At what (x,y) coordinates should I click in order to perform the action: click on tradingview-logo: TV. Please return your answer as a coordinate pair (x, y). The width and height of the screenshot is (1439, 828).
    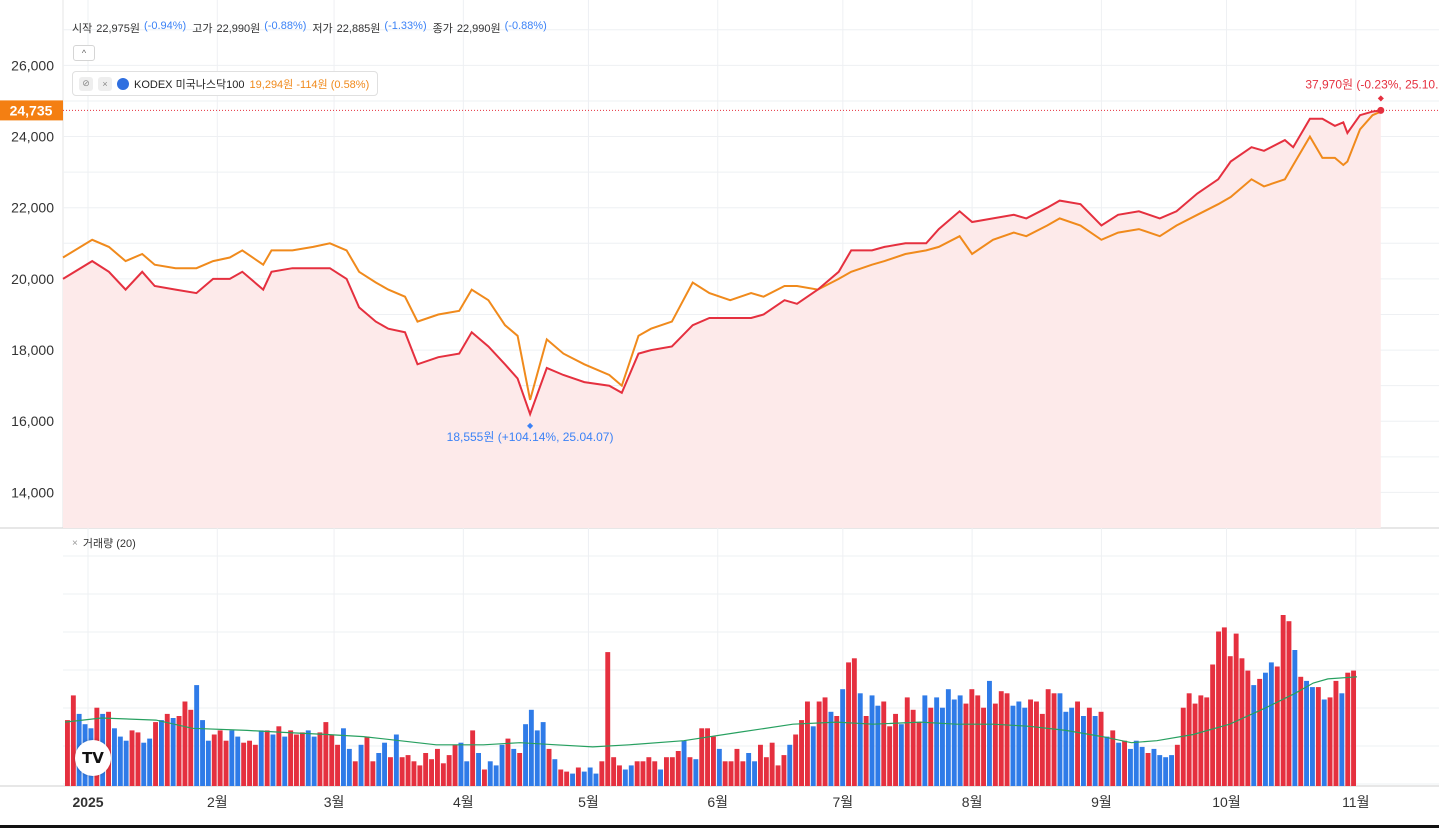
    Looking at the image, I should click on (93, 758).